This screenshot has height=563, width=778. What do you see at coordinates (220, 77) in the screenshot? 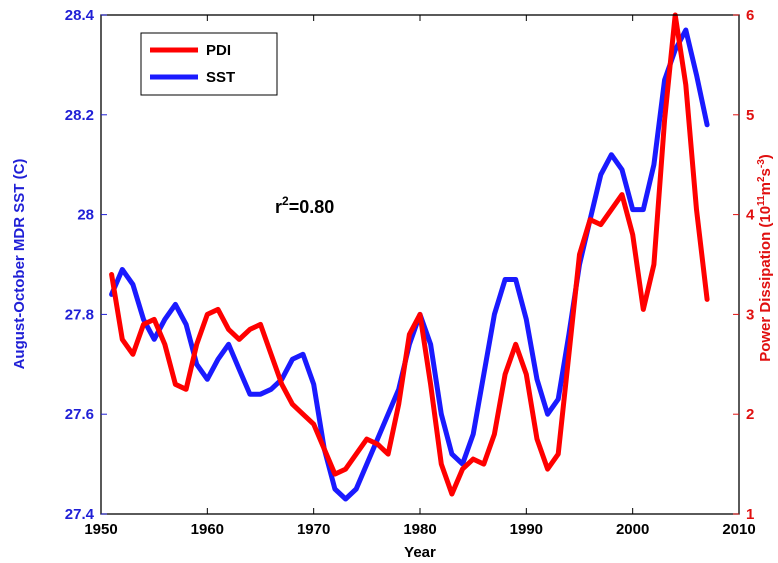
I see `legend-label-sst: SST` at bounding box center [220, 77].